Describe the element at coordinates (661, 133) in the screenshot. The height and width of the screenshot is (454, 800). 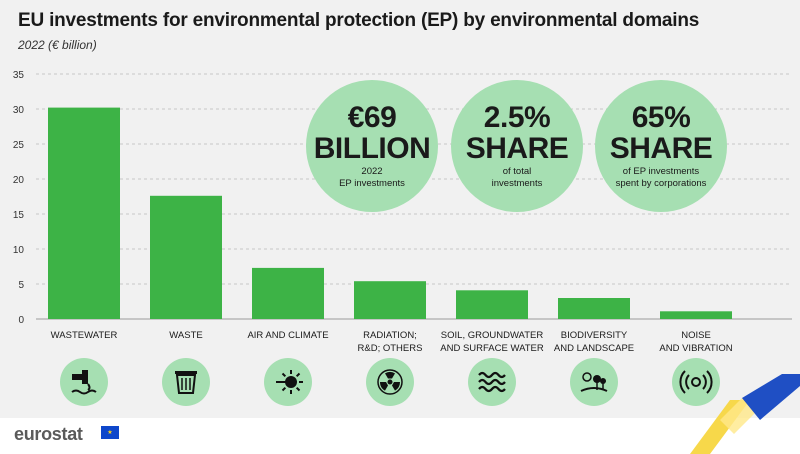
I see `stat-big-text: 65% SHARE` at that location.